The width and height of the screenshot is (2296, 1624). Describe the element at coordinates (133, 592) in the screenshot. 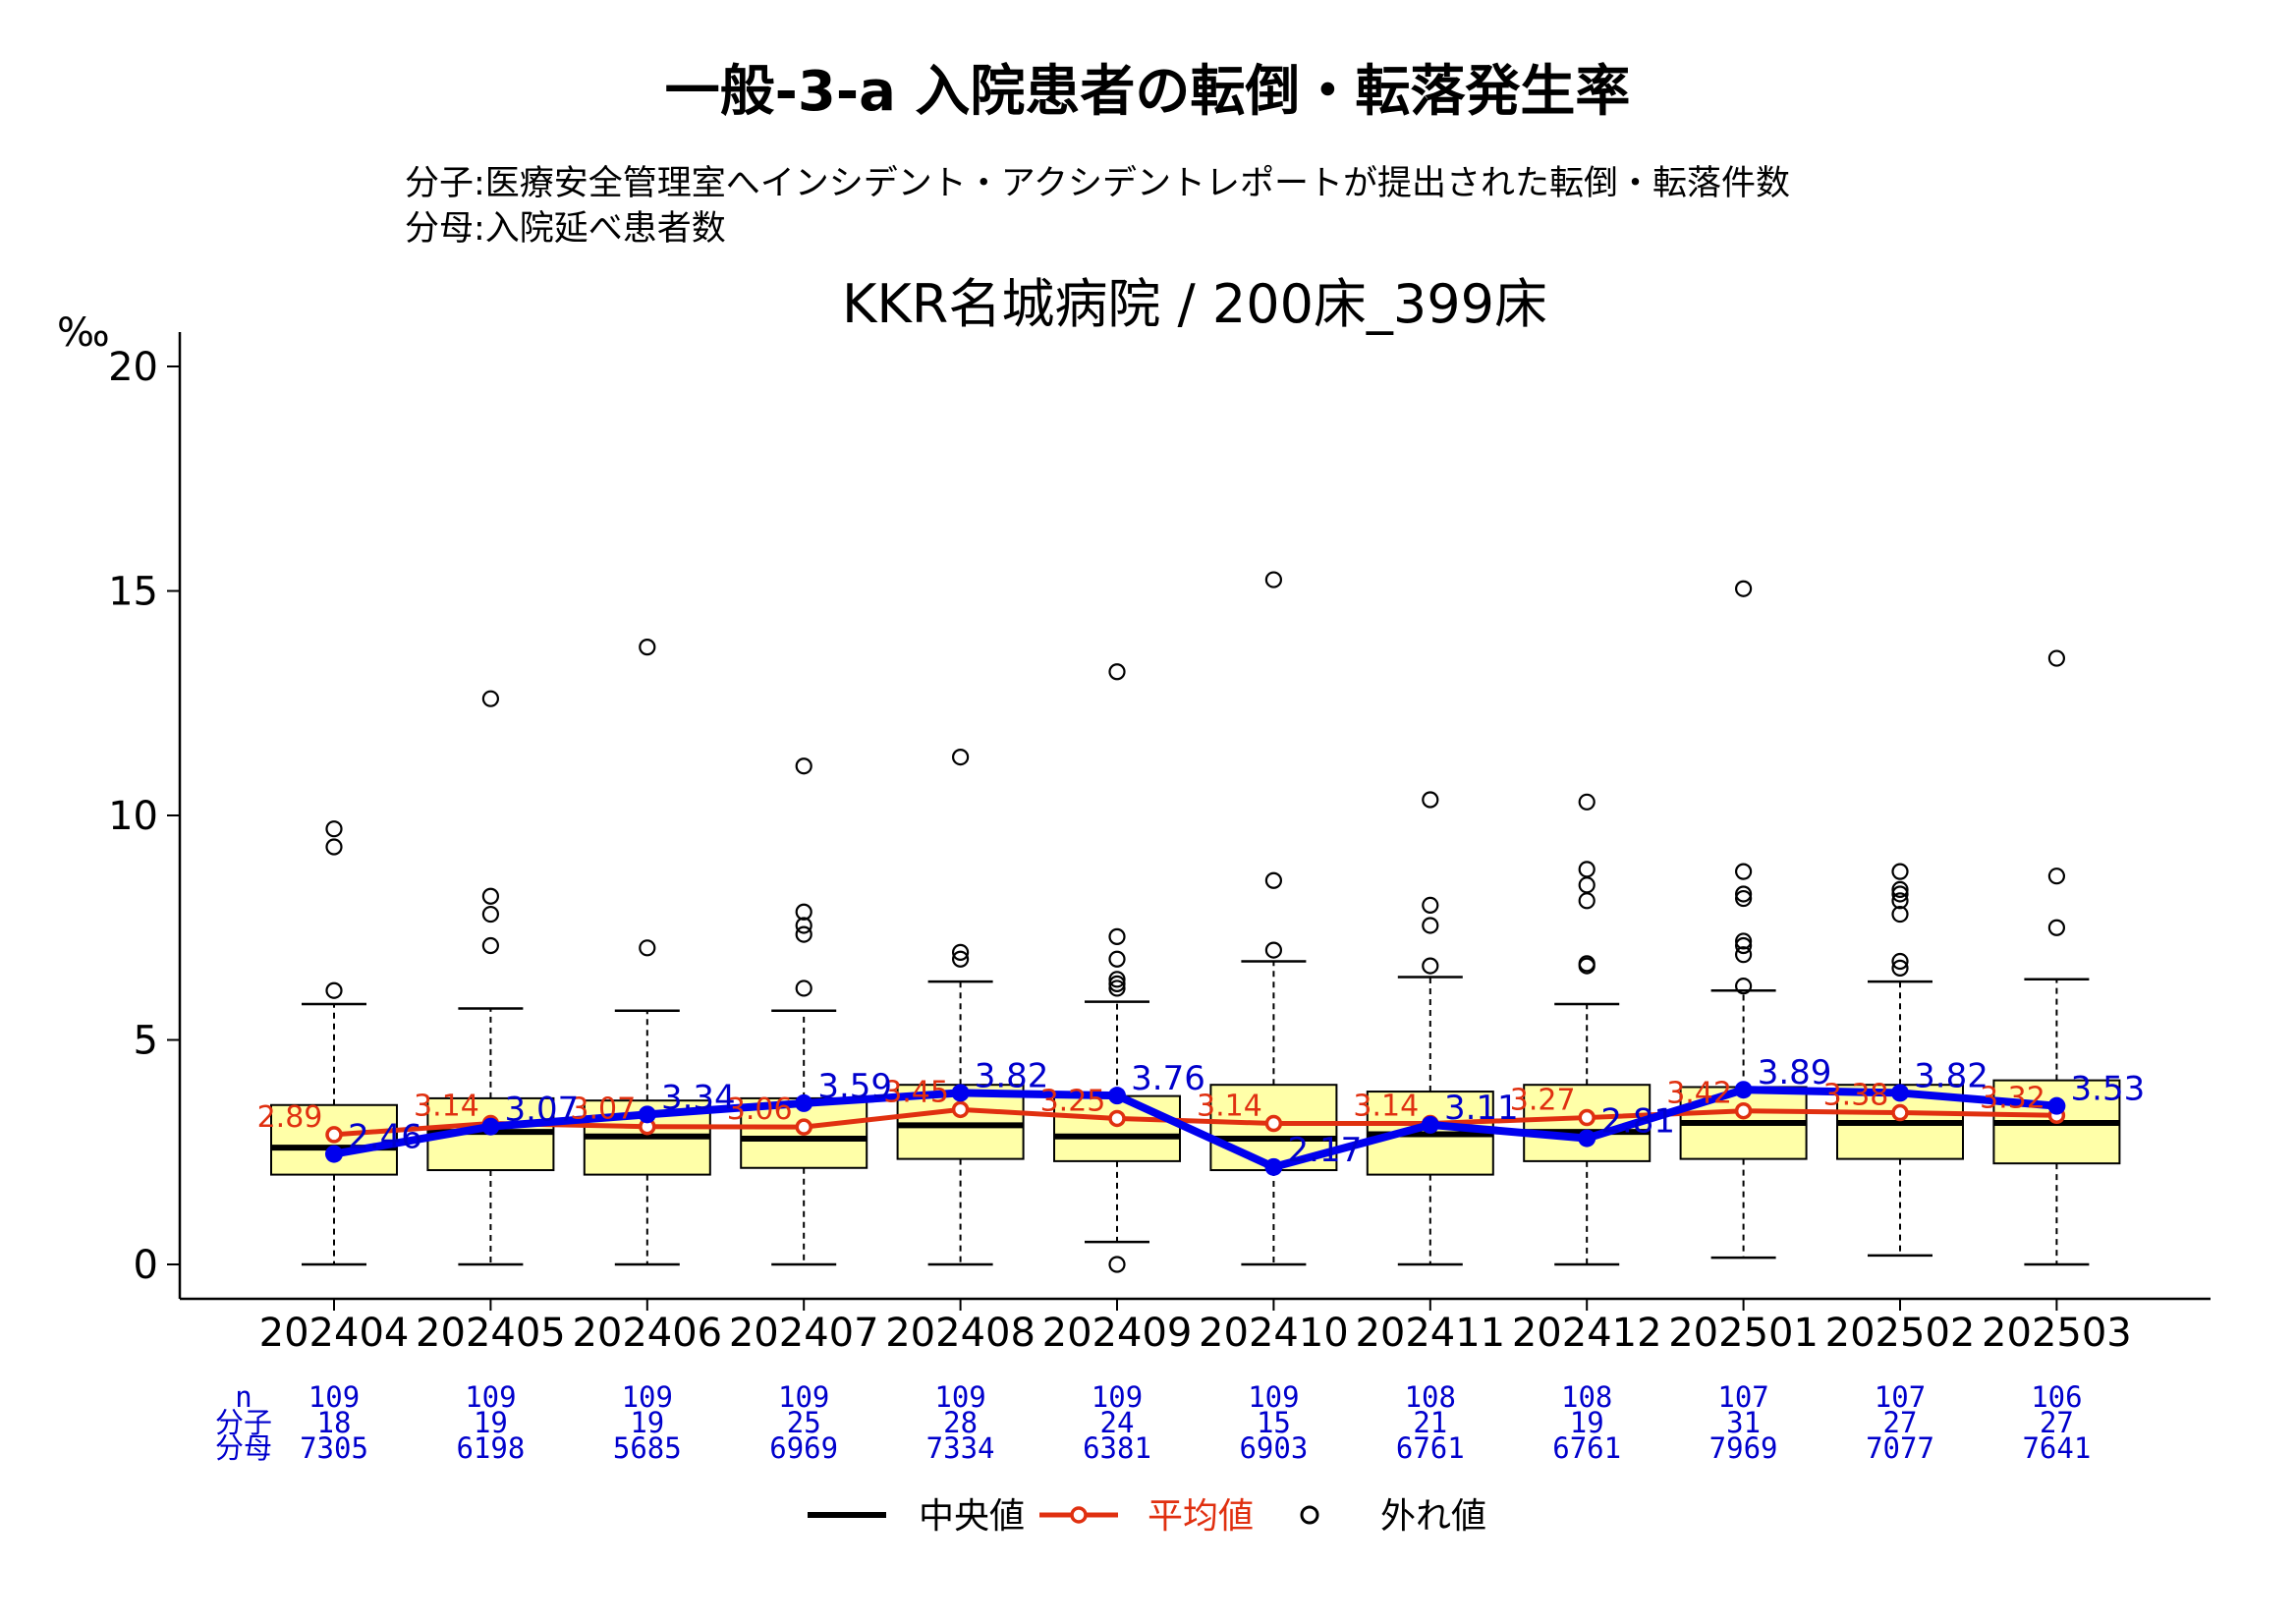

I see `y-tick-label: 15` at that location.